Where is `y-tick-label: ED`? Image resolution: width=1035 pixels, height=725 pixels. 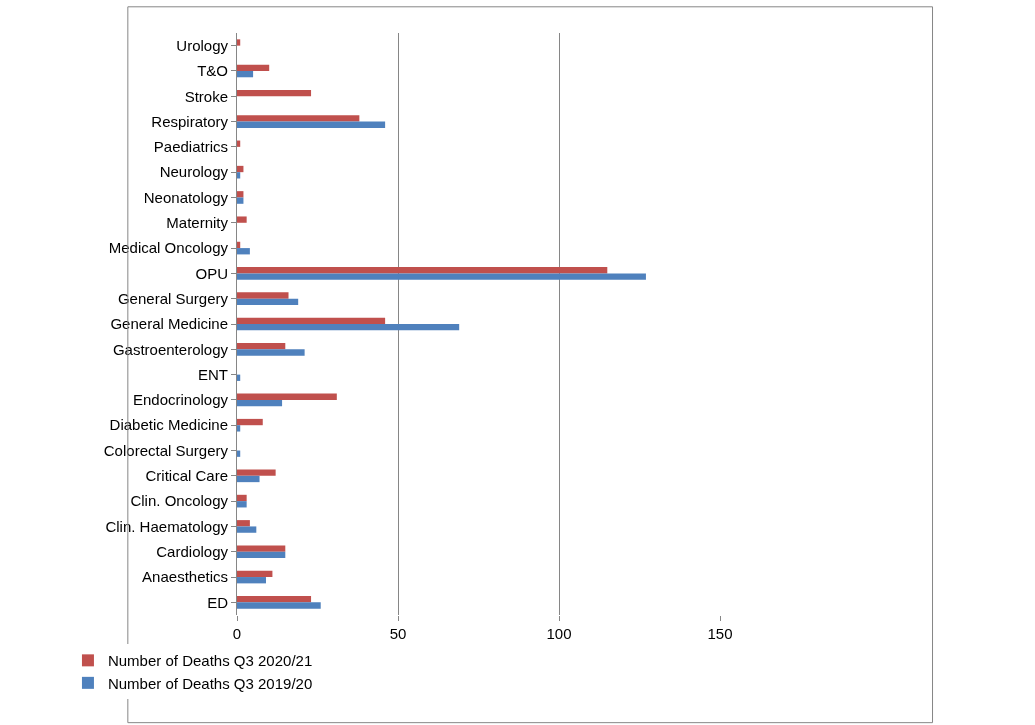 y-tick-label: ED is located at coordinates (218, 602).